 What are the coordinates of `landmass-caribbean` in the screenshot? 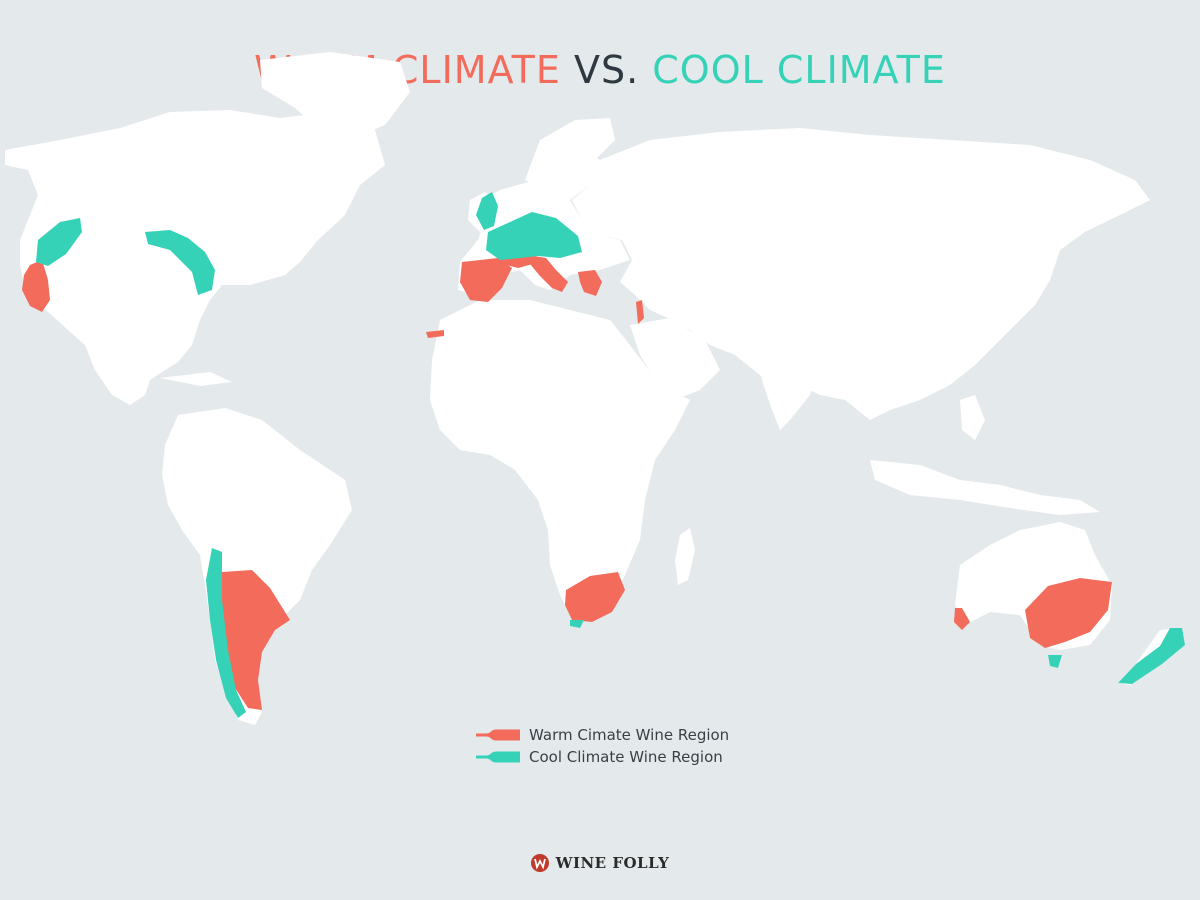 It's located at (196, 379).